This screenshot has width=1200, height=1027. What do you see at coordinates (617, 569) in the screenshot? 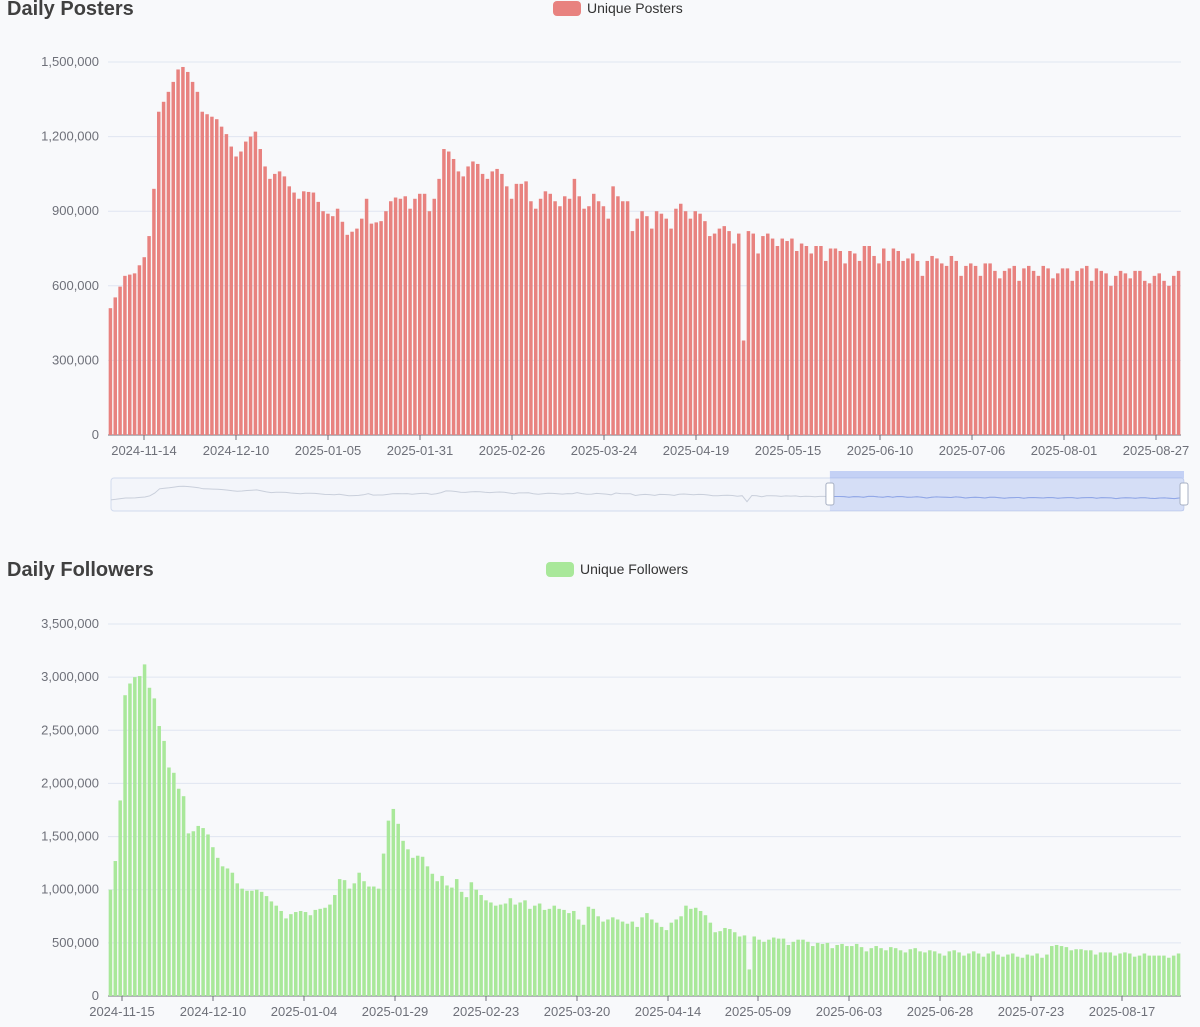
I see `legend-item-unique-followers: Unique Followers` at bounding box center [617, 569].